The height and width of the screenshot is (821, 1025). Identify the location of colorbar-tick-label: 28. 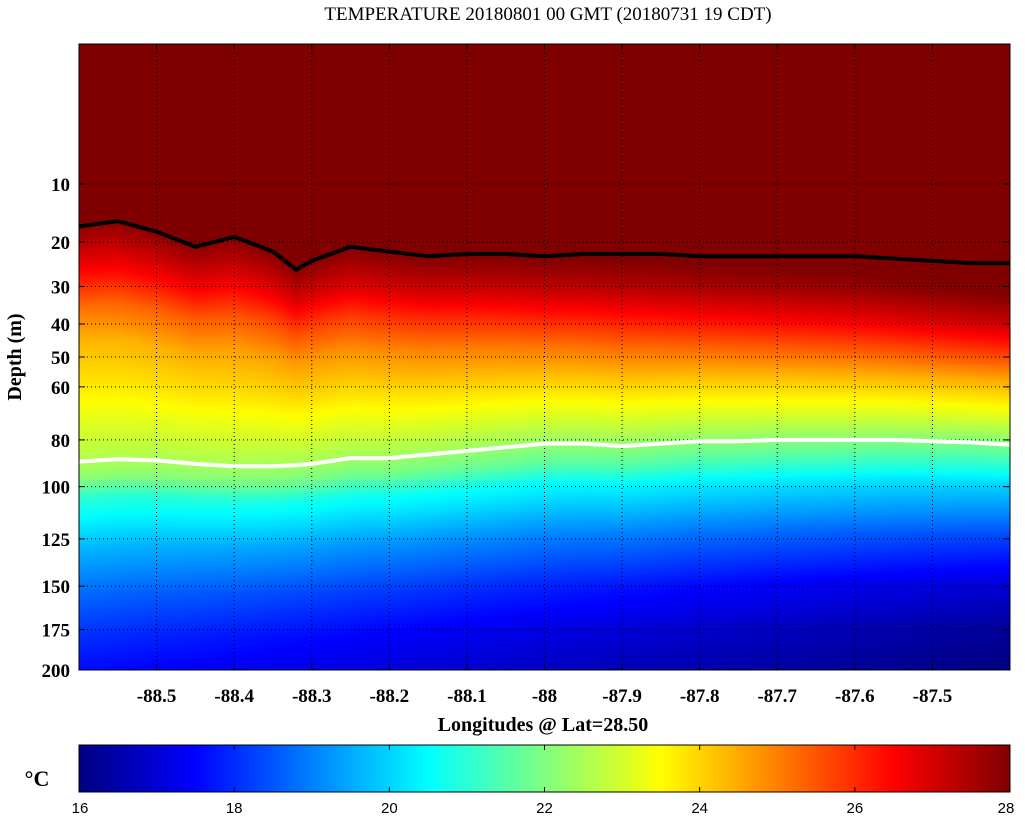
(1006, 808).